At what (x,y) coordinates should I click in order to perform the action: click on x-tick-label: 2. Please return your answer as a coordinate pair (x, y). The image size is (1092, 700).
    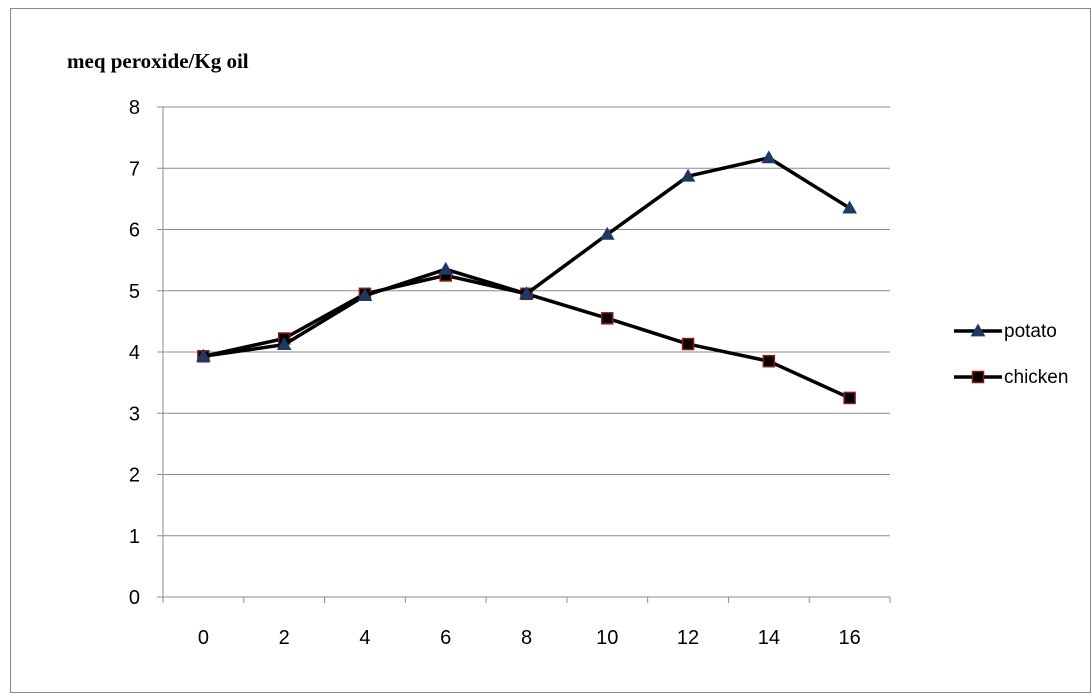
    Looking at the image, I should click on (284, 638).